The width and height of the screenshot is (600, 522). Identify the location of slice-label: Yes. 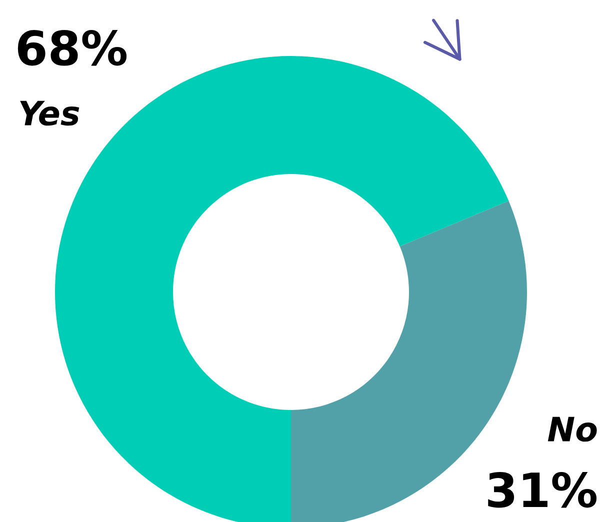
(50, 113).